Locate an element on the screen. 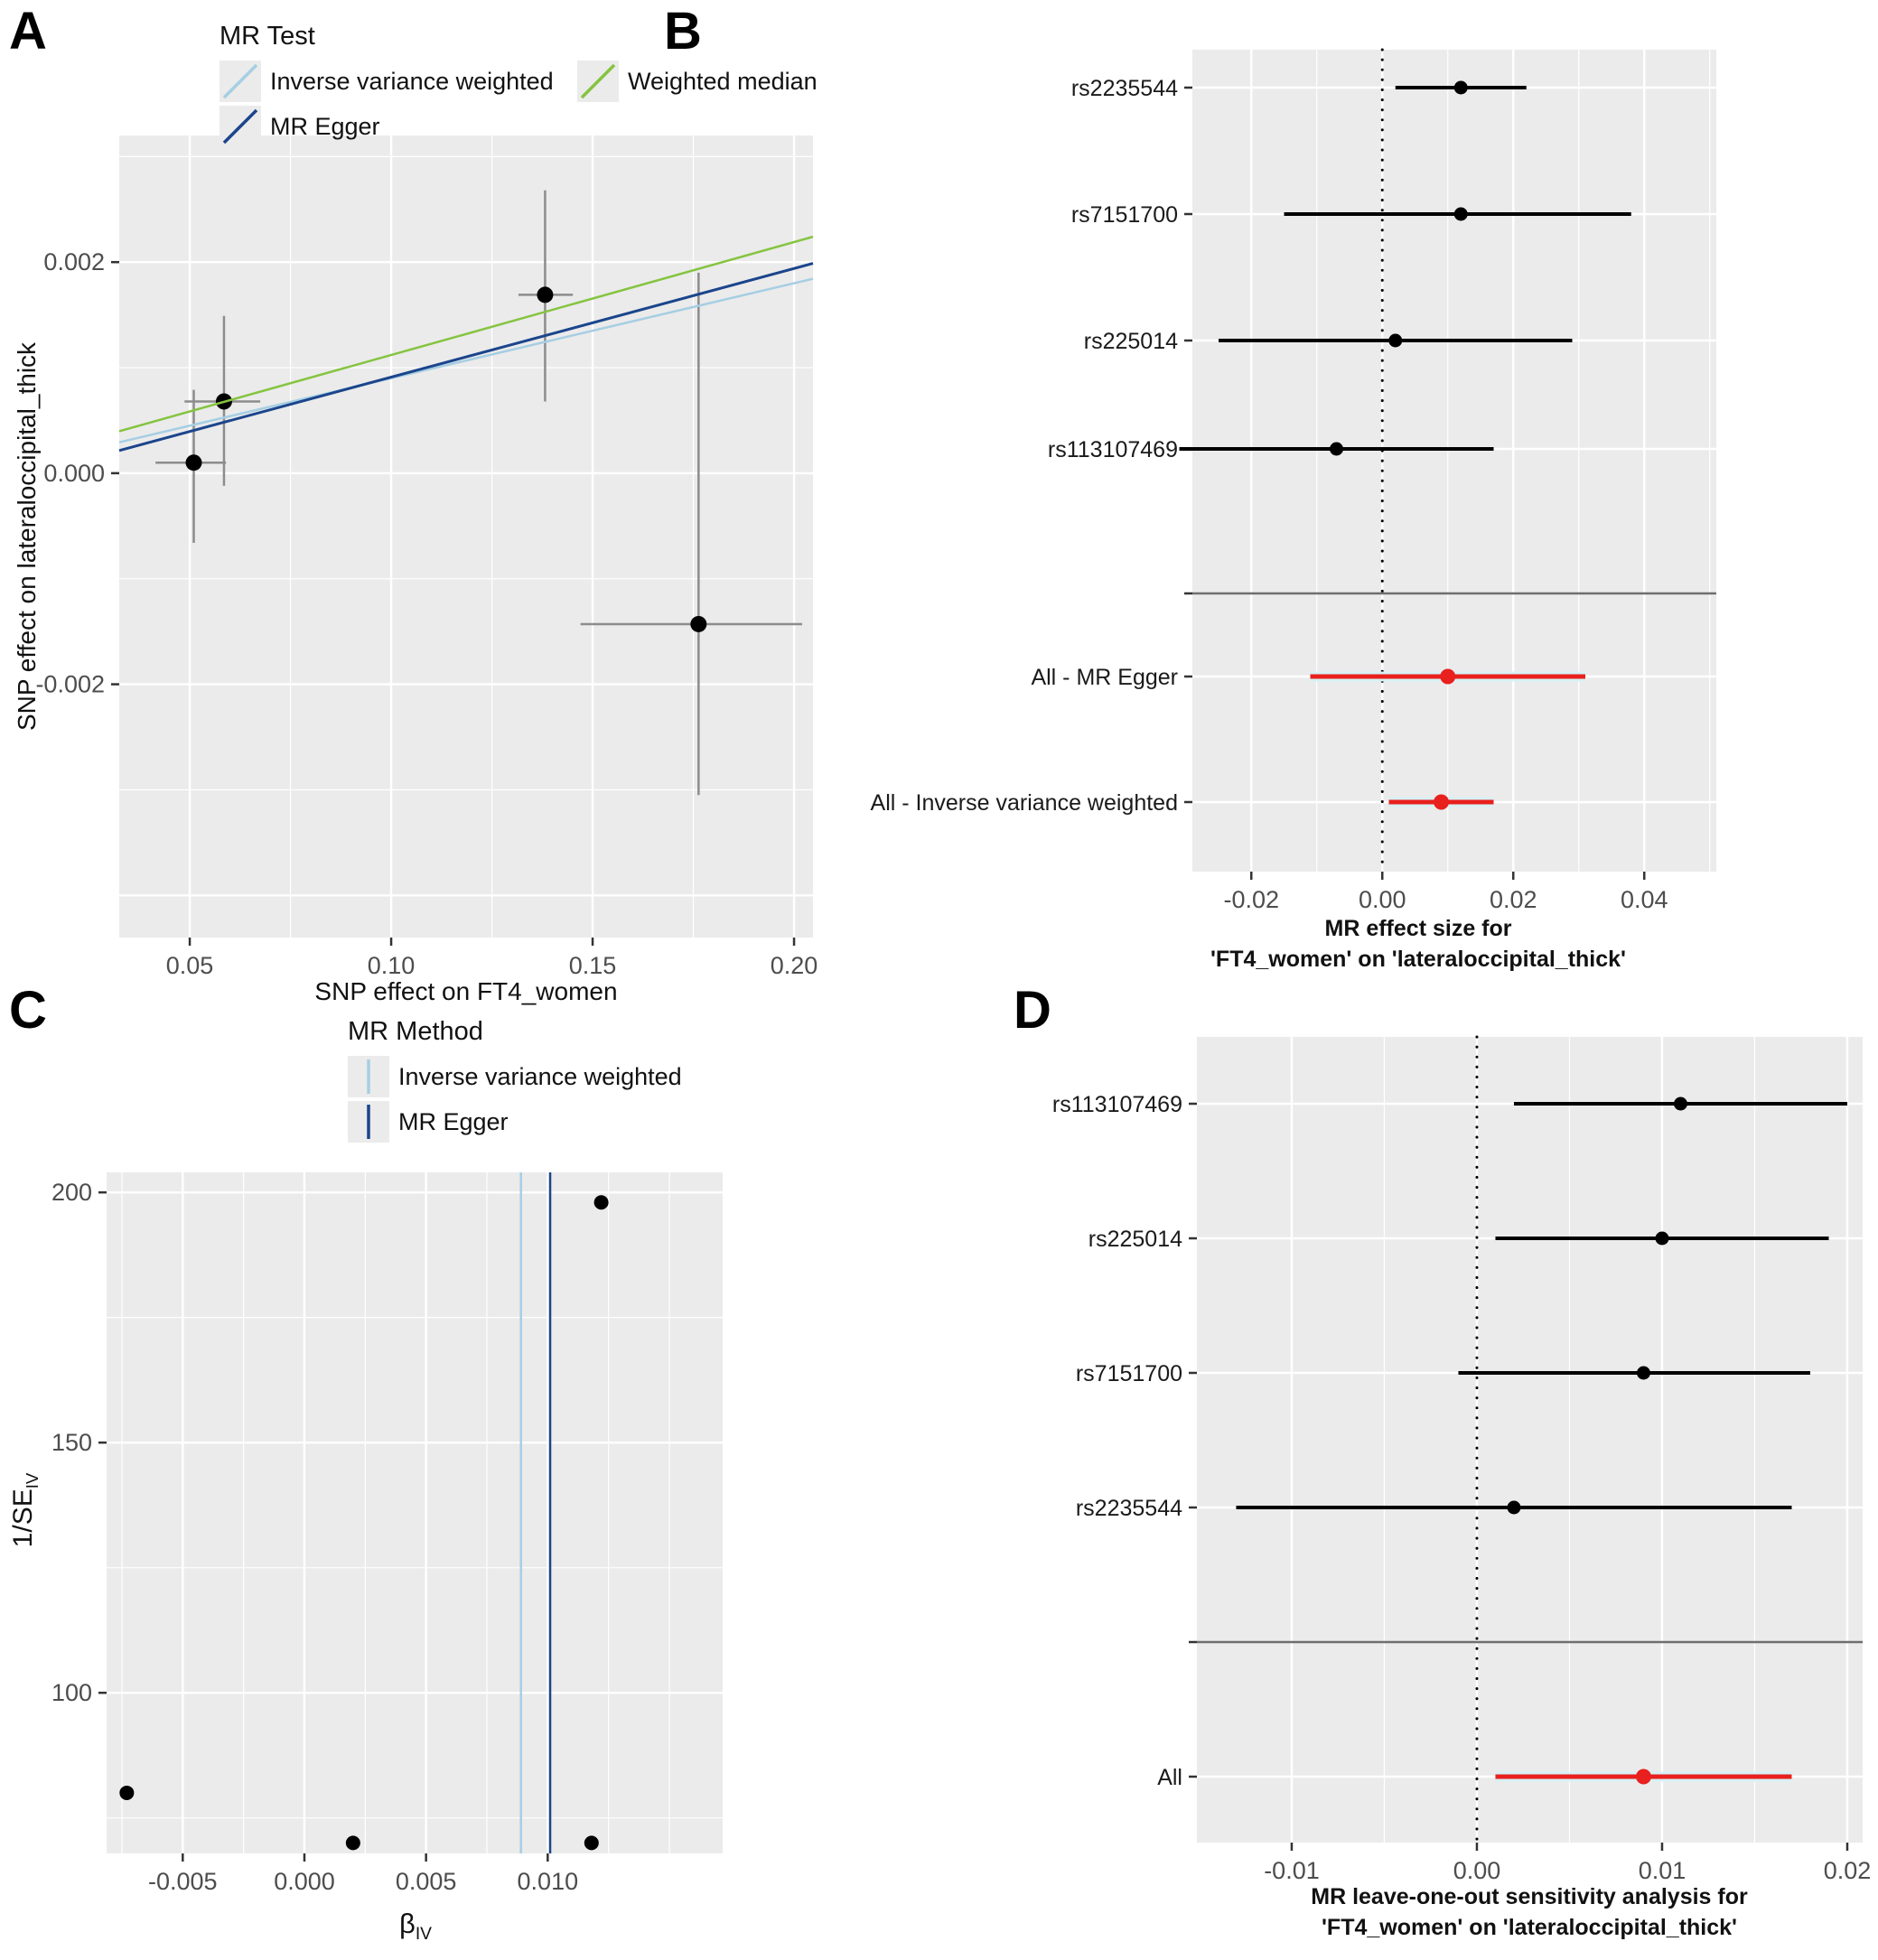  regression-line-egger is located at coordinates (466, 357).